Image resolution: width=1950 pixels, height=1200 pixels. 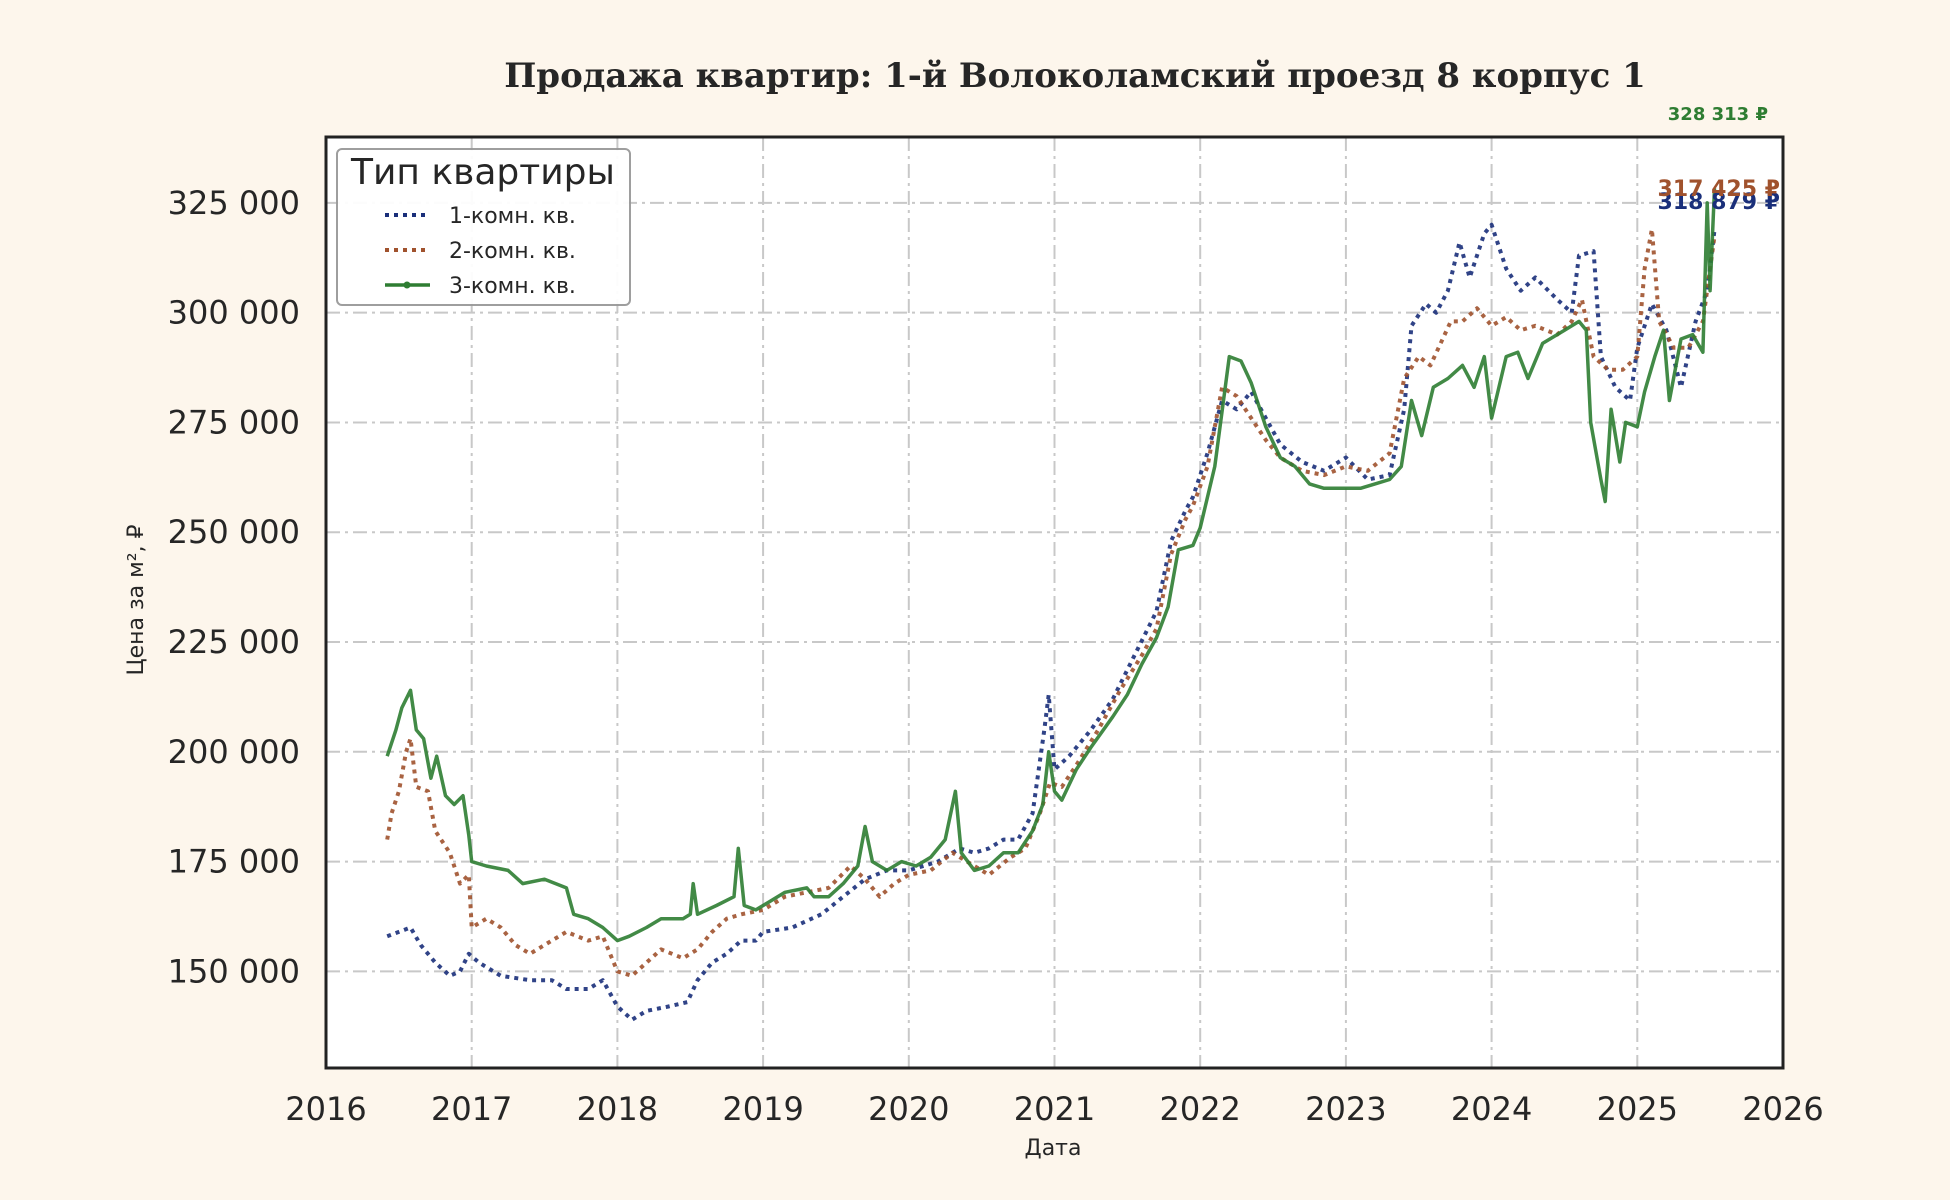 What do you see at coordinates (234, 752) in the screenshot?
I see `y-tick-label: 200 000` at bounding box center [234, 752].